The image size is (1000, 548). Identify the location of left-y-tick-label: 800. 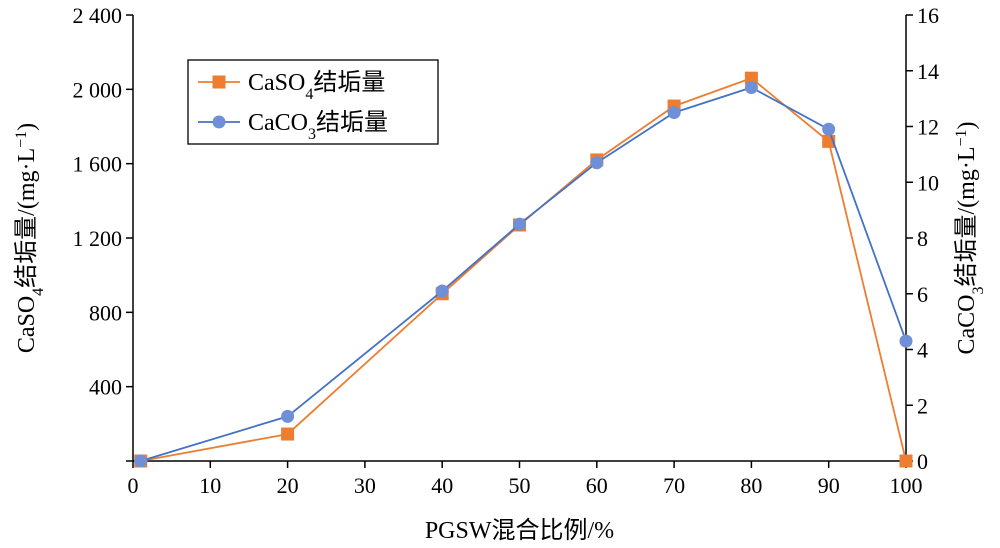
(105, 312).